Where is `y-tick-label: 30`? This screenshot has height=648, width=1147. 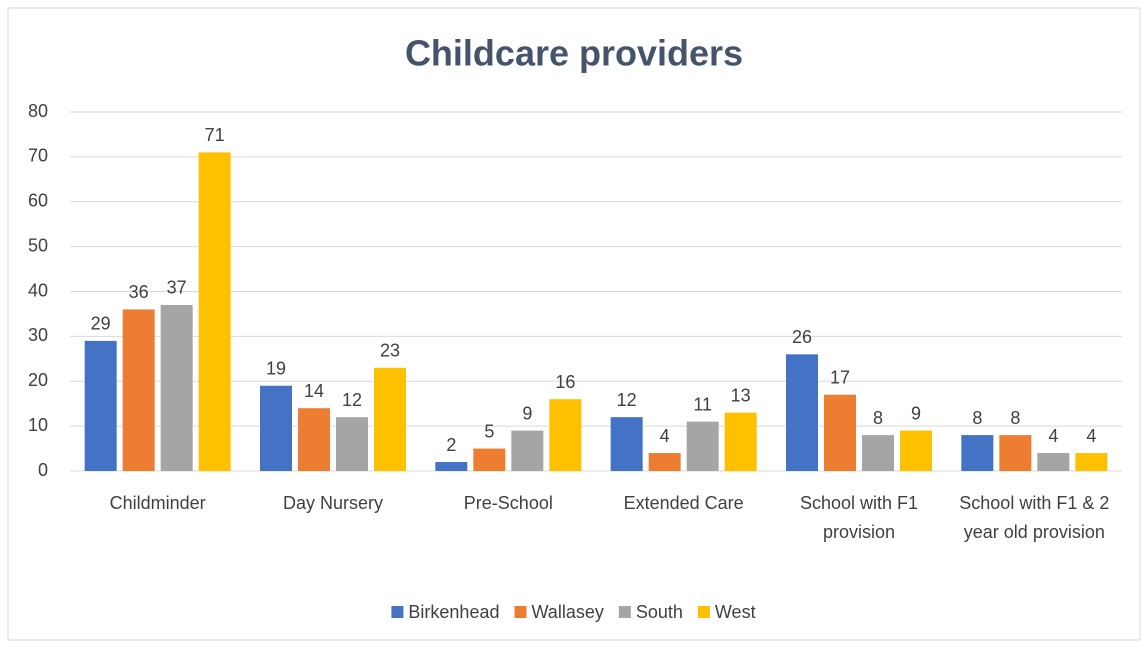
y-tick-label: 30 is located at coordinates (38, 335).